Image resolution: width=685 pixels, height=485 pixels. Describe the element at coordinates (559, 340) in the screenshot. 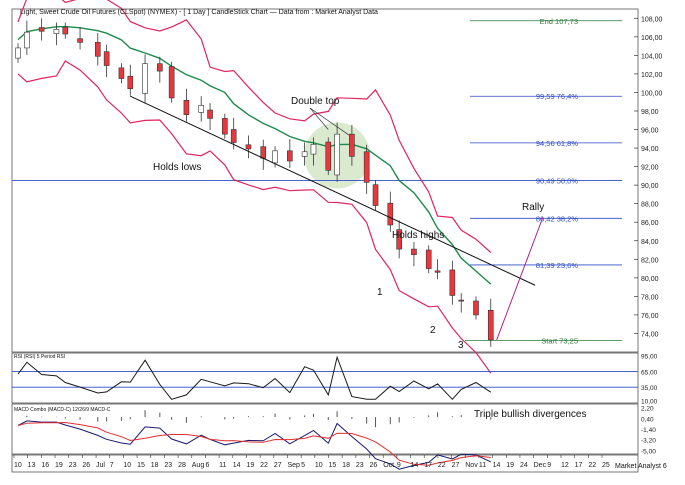

I see `fib-label: Start 73,25` at that location.